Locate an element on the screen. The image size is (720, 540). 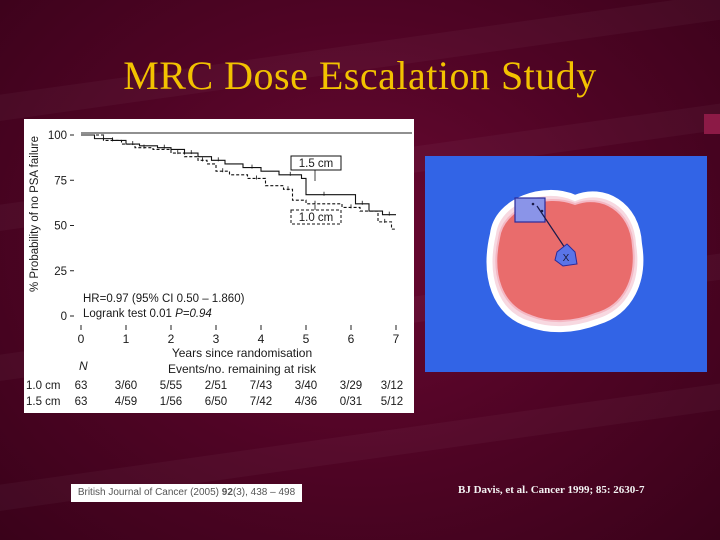
x-tick-label: 0 is located at coordinates (81, 339).